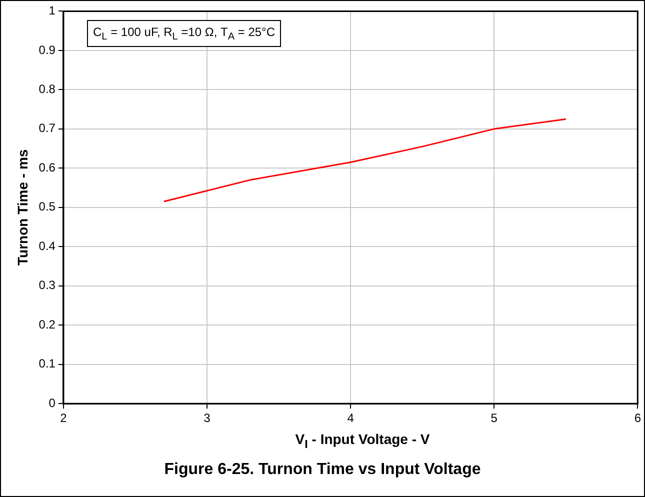 This screenshot has height=497, width=645. I want to click on x-tick-label: 6, so click(638, 418).